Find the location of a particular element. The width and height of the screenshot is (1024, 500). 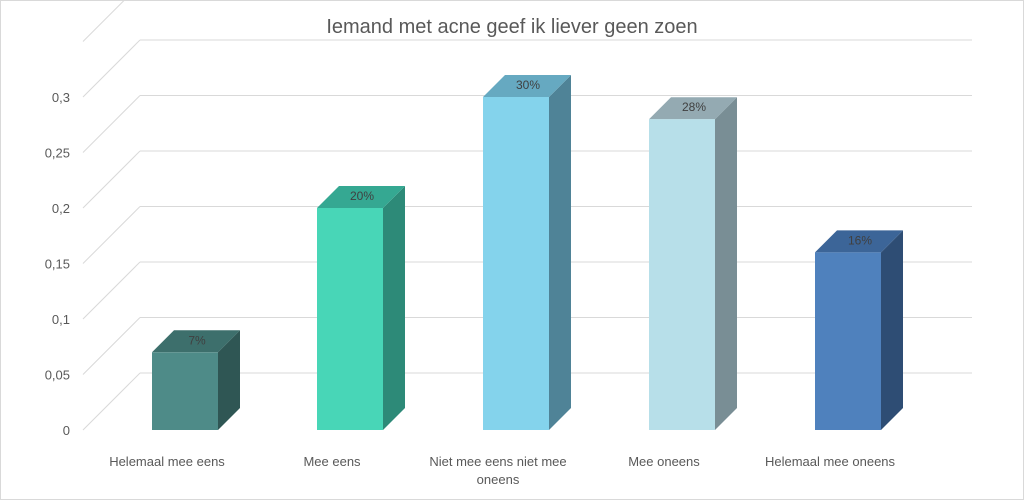

data-label: 20% is located at coordinates (362, 196).